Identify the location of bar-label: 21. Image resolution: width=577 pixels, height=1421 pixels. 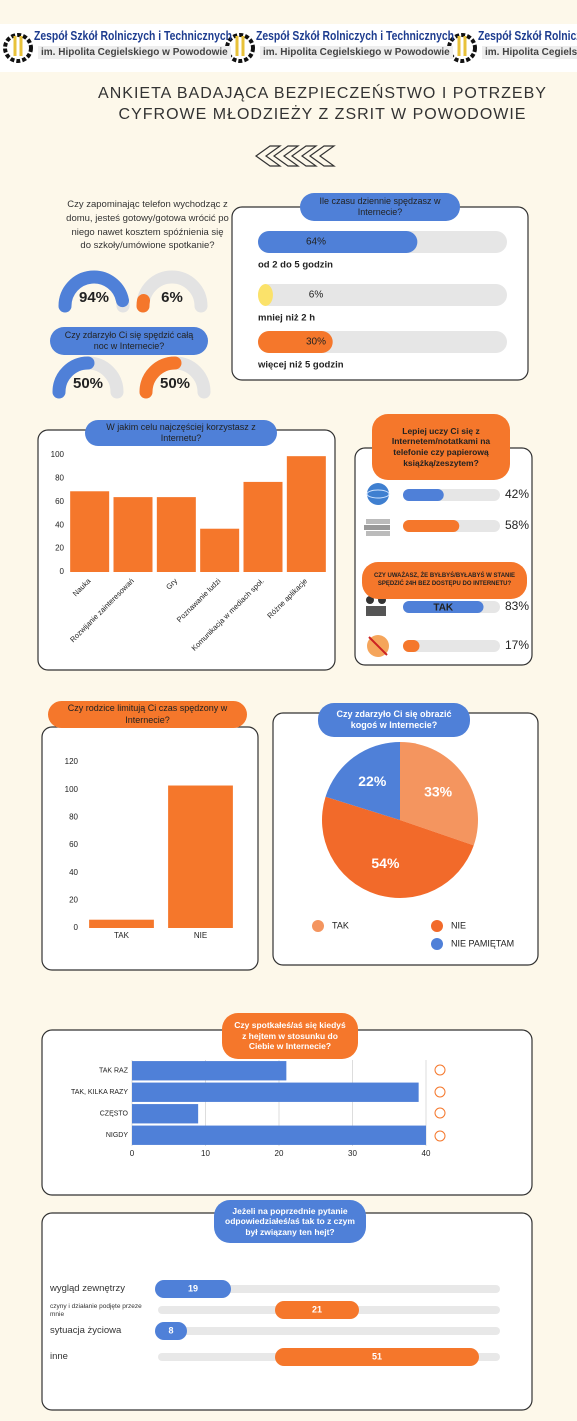
(317, 1309).